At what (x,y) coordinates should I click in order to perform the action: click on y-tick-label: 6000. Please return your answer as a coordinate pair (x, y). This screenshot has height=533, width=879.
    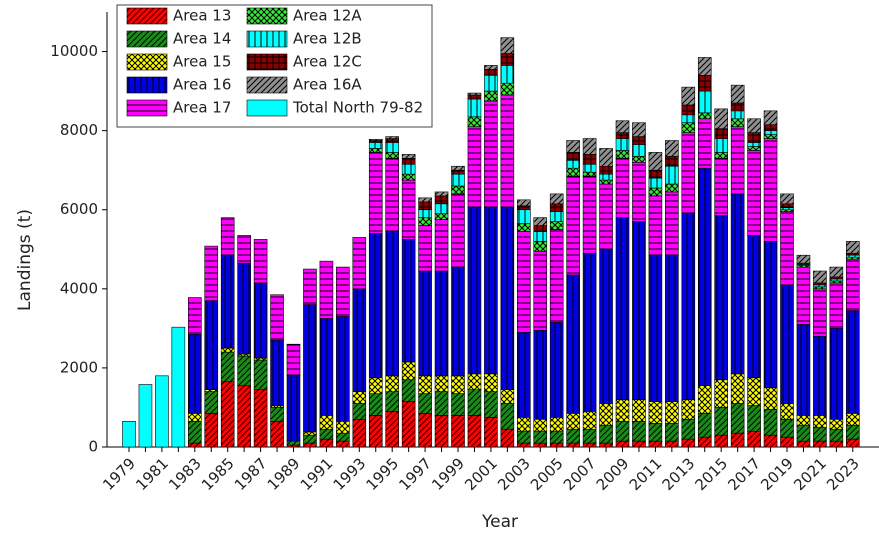
    Looking at the image, I should click on (79, 209).